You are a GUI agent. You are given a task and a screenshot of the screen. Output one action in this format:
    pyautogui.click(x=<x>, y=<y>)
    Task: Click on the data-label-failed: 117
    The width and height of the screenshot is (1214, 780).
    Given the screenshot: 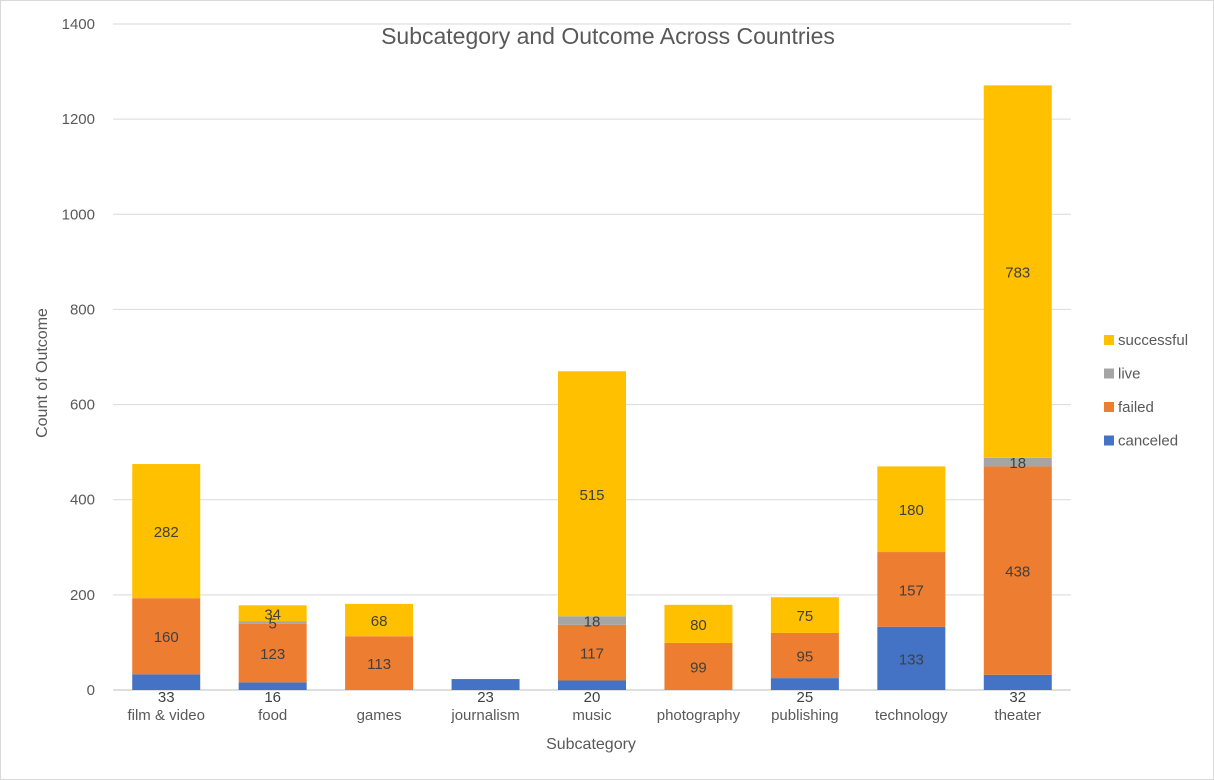 What is the action you would take?
    pyautogui.click(x=592, y=654)
    